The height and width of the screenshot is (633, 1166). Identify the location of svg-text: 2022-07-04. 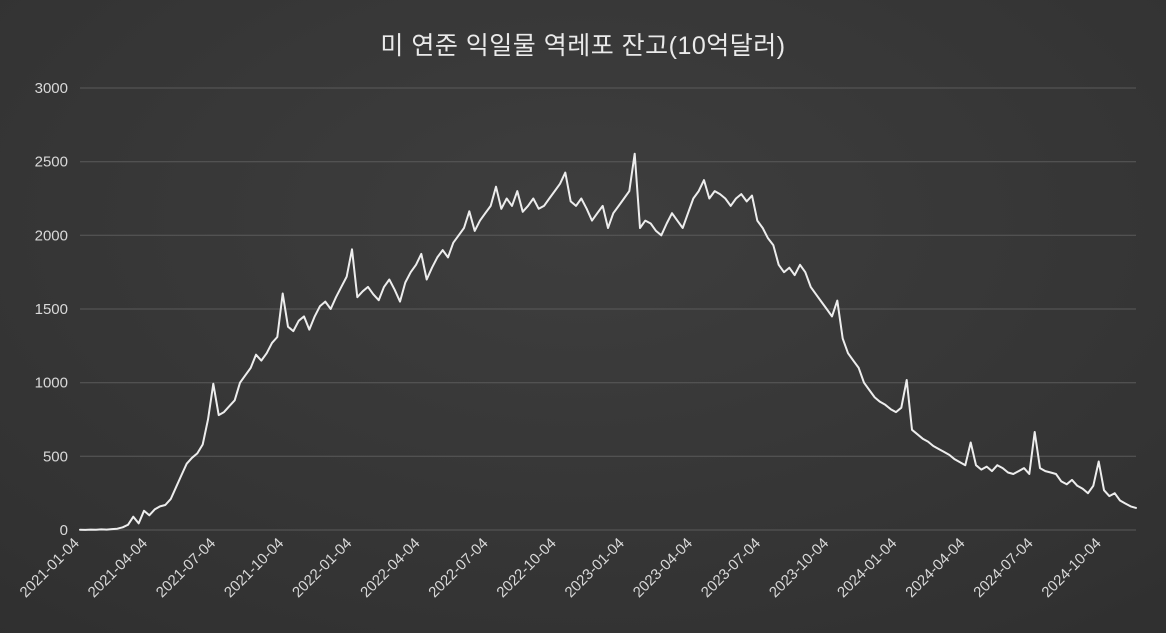
(458, 568).